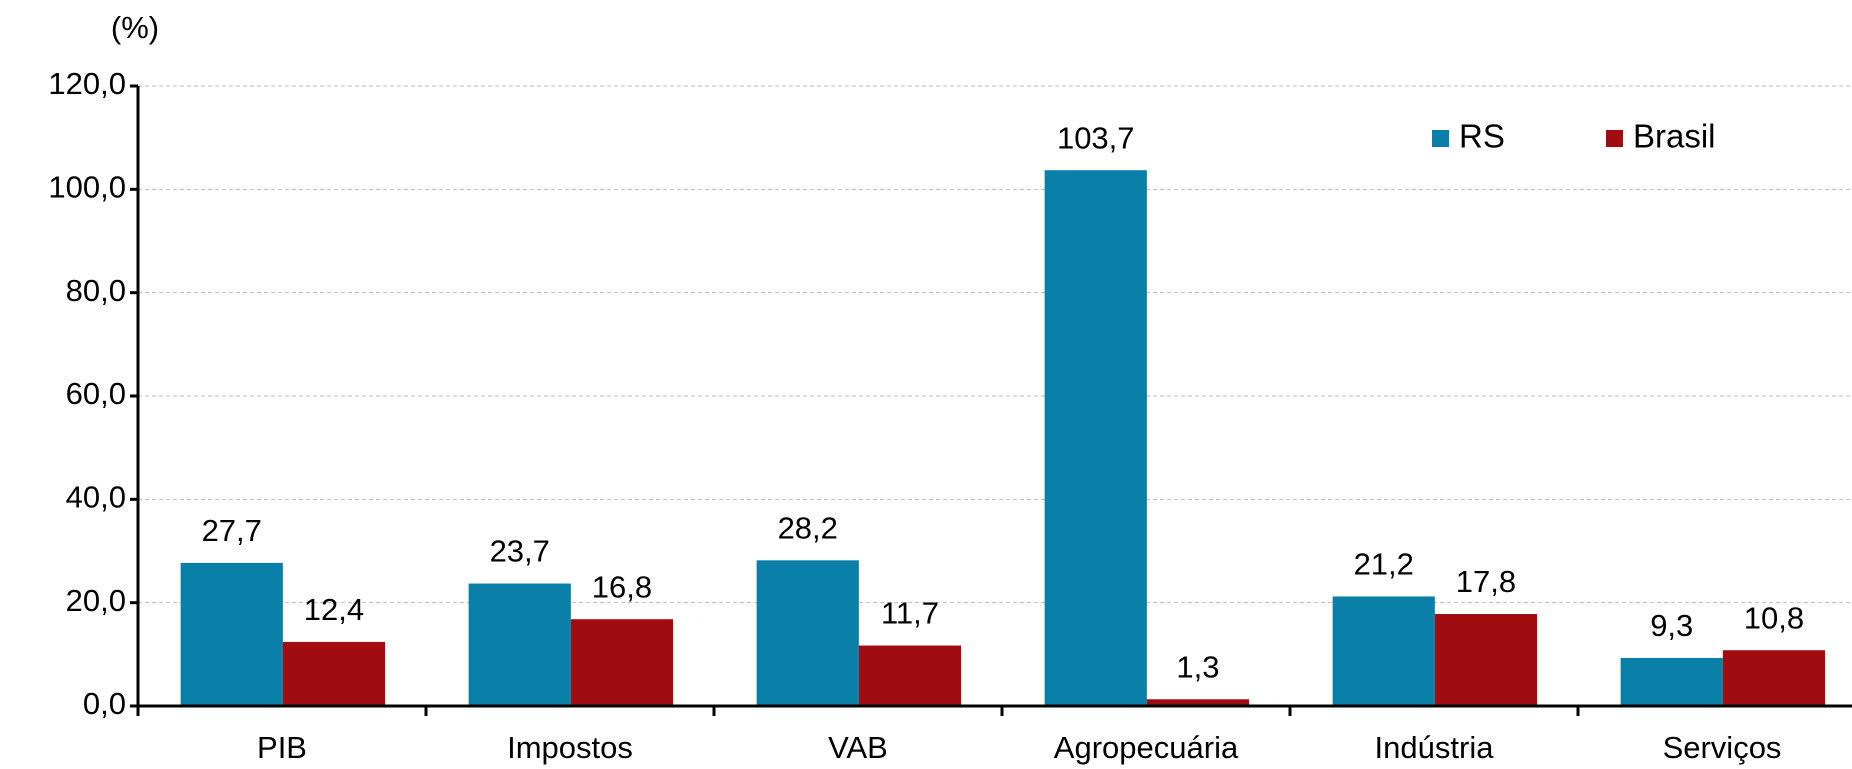  What do you see at coordinates (520, 551) in the screenshot?
I see `value-label: 23,7` at bounding box center [520, 551].